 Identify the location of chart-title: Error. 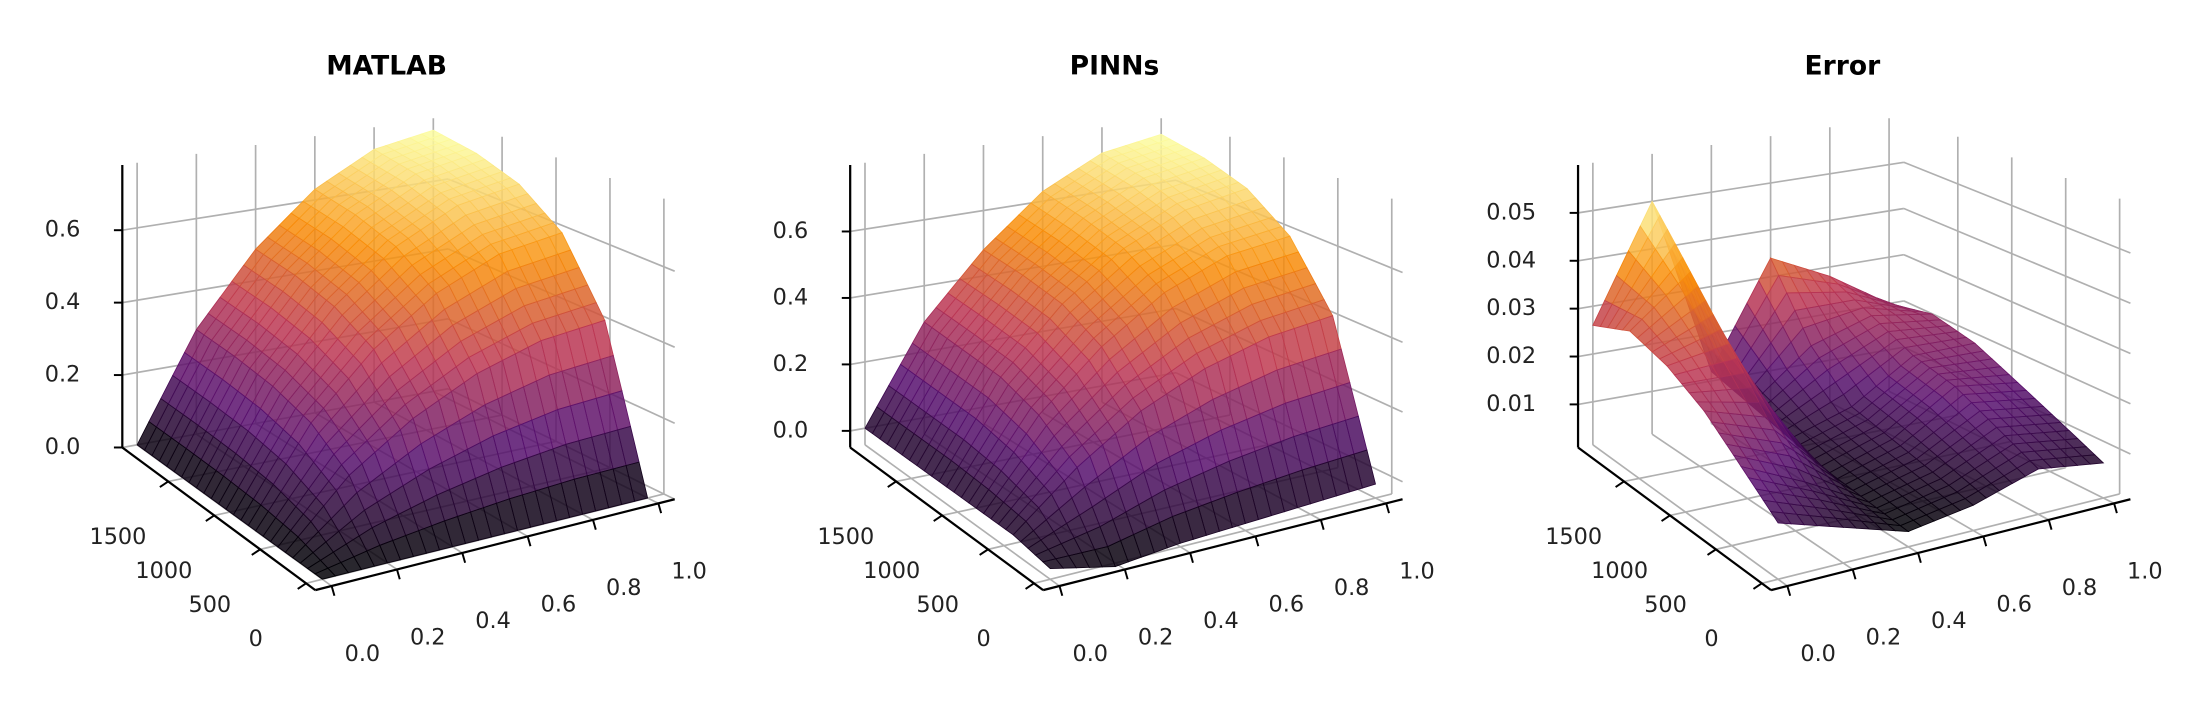
(1843, 66).